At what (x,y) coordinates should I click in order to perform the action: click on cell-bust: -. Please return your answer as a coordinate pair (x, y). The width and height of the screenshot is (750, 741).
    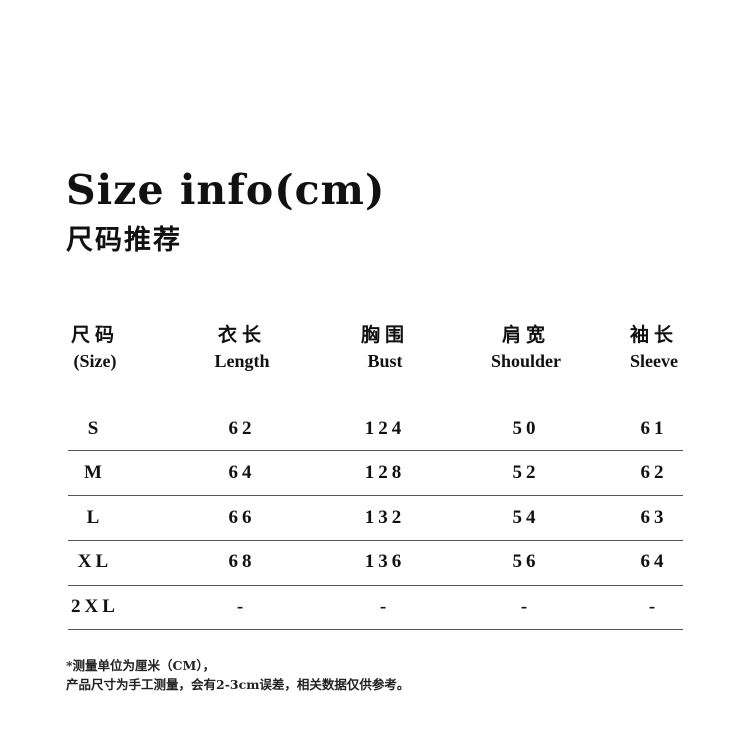
    Looking at the image, I should click on (385, 606).